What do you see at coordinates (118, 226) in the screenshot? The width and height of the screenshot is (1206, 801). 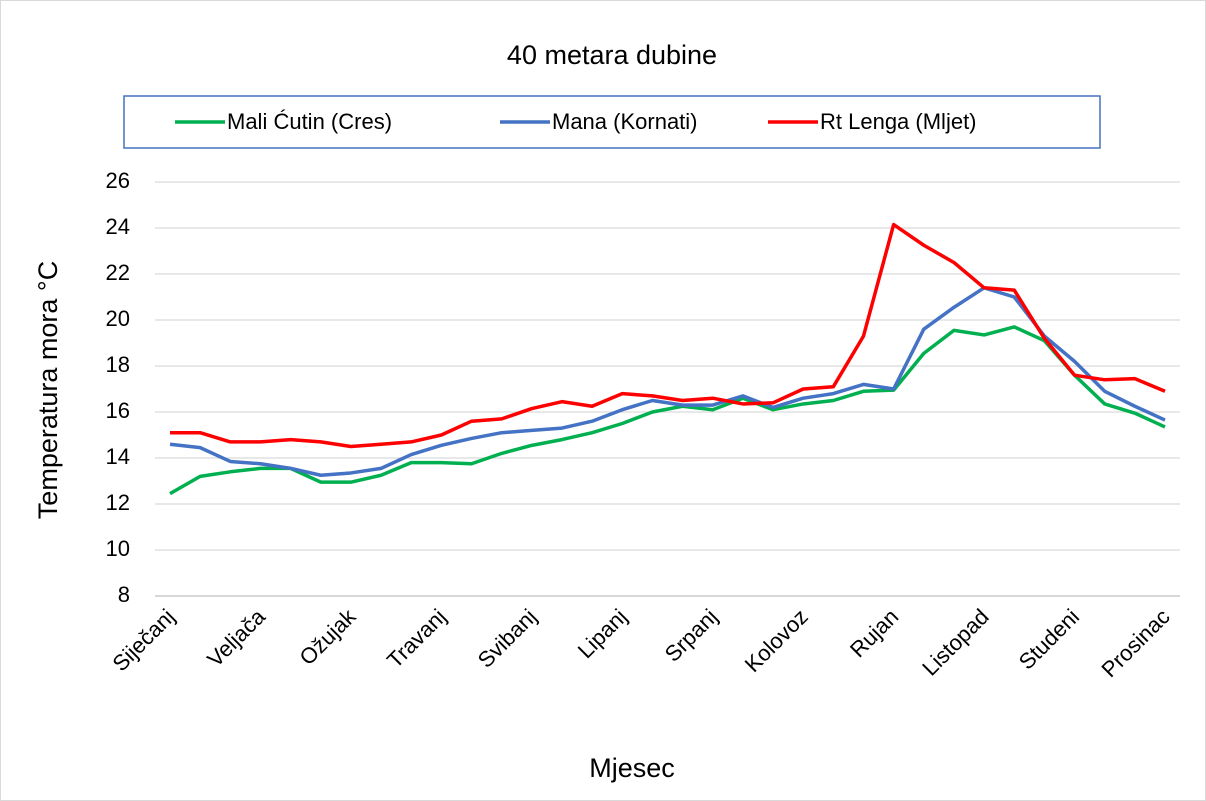 I see `y-tick-label: 24` at bounding box center [118, 226].